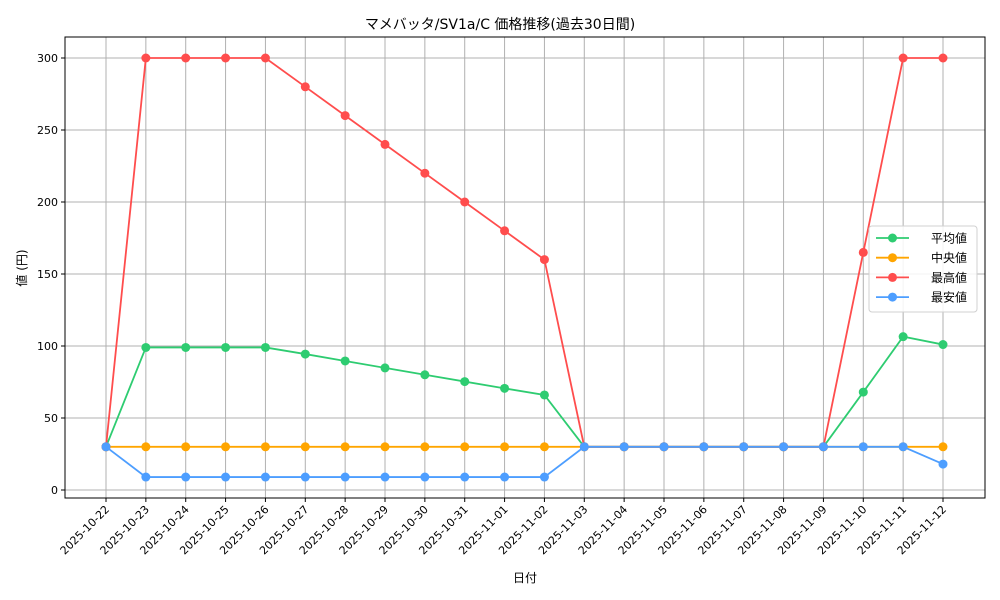 Image resolution: width=1000 pixels, height=600 pixels. Describe the element at coordinates (923, 269) in the screenshot. I see `legend-box` at that location.